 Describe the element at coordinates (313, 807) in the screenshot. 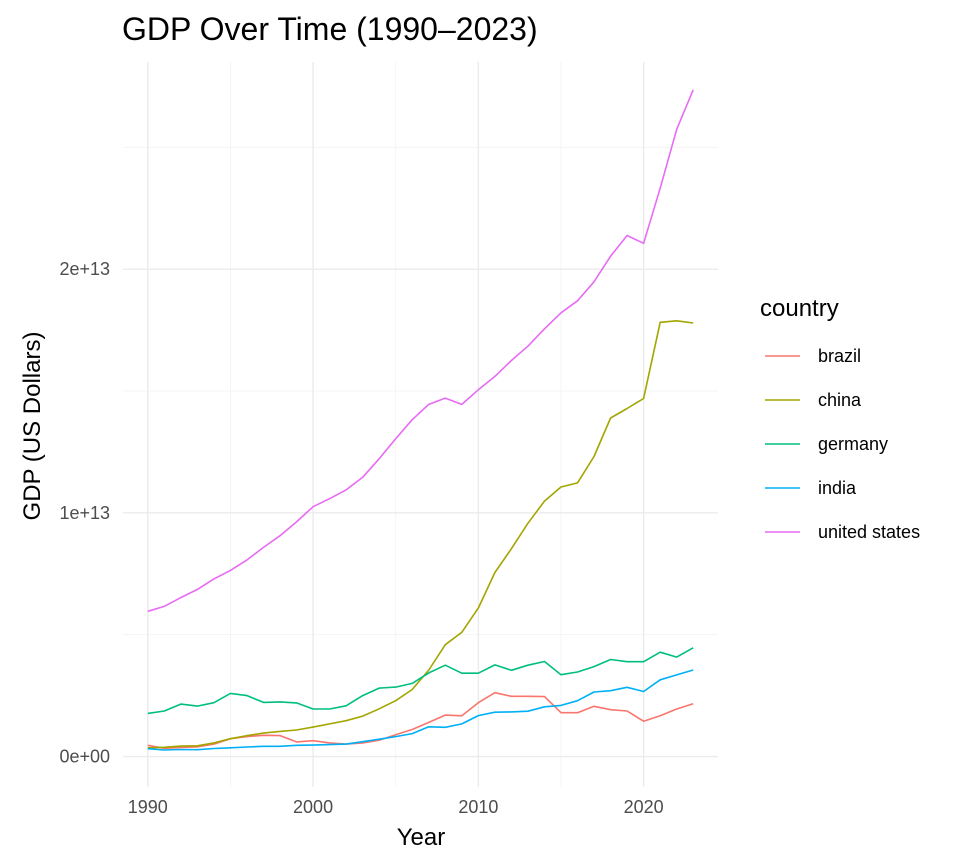

I see `x-tick-label: 2000` at that location.